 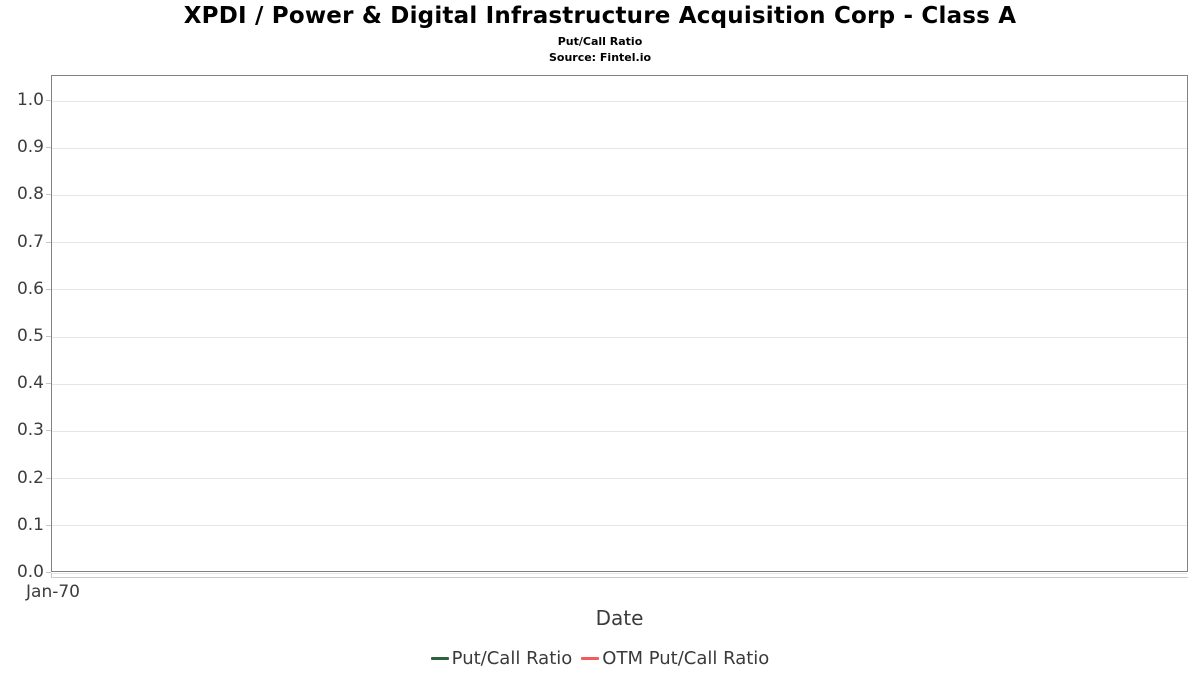 I want to click on y-tick-label: 0.1, so click(x=30, y=524).